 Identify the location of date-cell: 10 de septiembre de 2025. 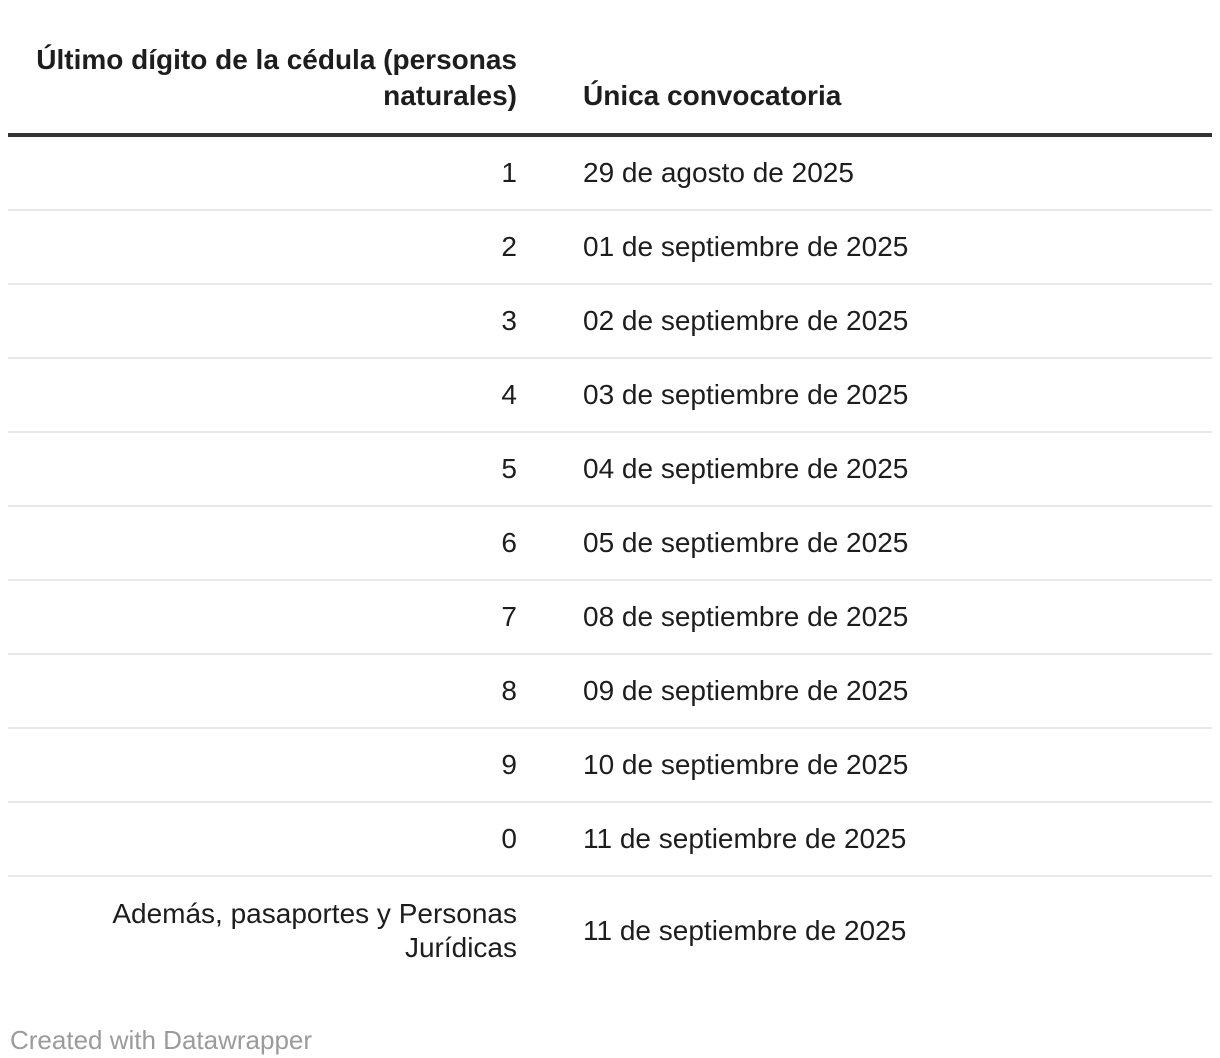
(881, 765).